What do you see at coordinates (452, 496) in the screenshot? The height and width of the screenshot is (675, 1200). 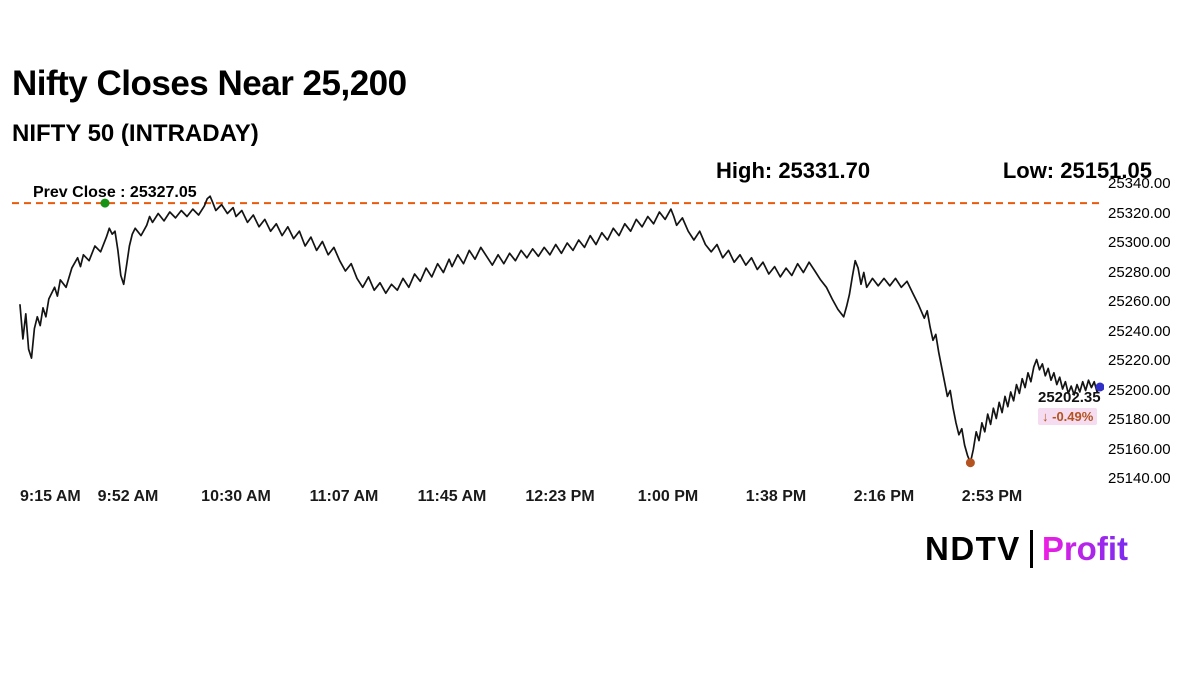 I see `x-axis-label: 11:45 AM` at bounding box center [452, 496].